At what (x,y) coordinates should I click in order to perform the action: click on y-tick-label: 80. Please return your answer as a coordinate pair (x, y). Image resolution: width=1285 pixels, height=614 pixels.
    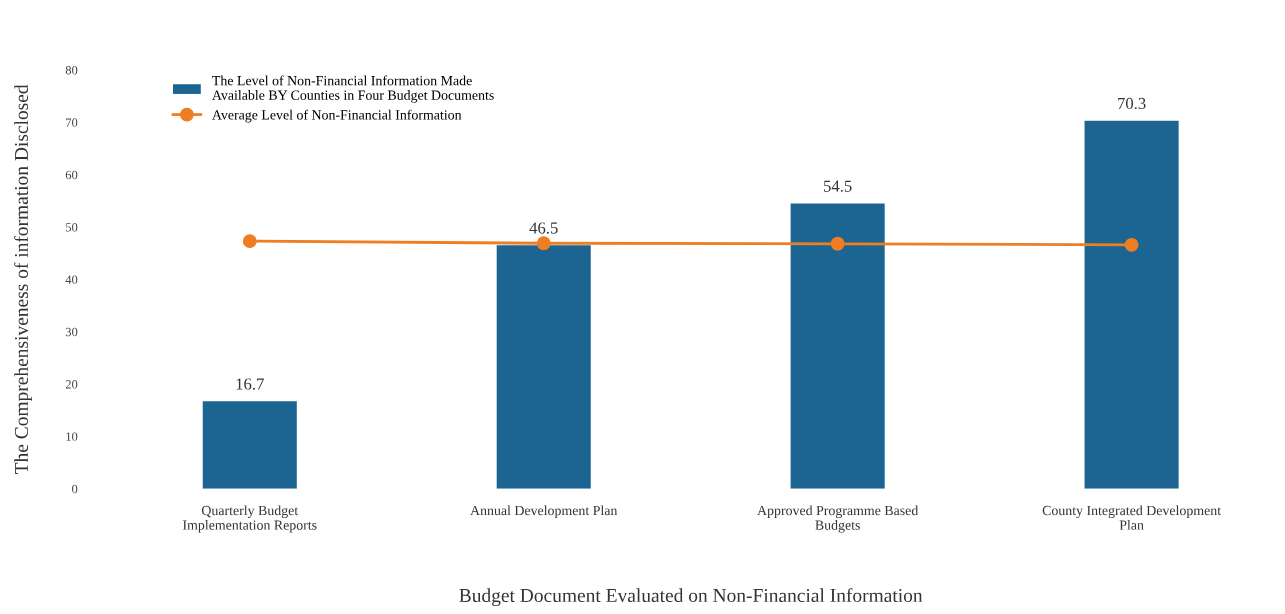
    Looking at the image, I should click on (71, 70).